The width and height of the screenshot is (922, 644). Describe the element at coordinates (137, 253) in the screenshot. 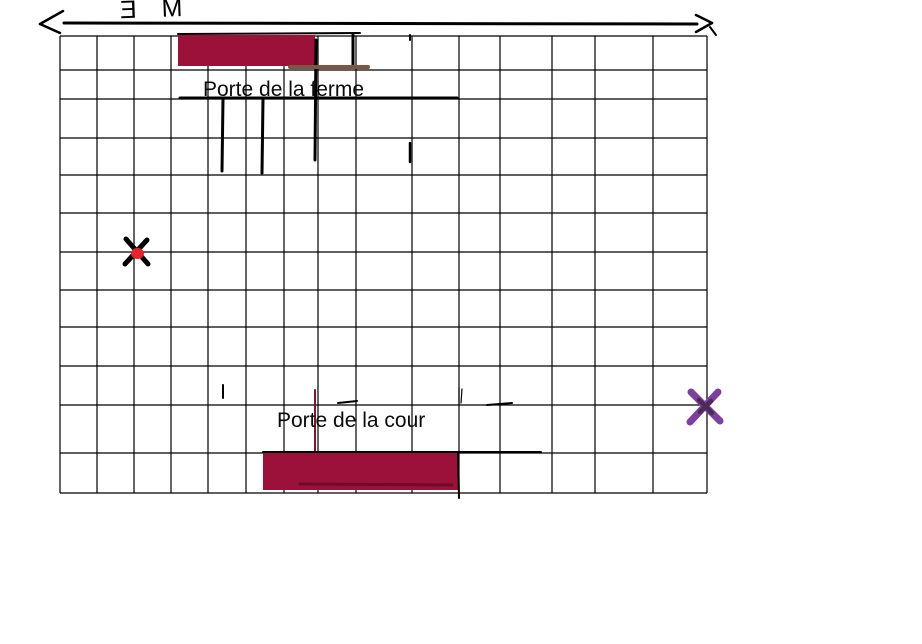

I see `red-dot-marker` at that location.